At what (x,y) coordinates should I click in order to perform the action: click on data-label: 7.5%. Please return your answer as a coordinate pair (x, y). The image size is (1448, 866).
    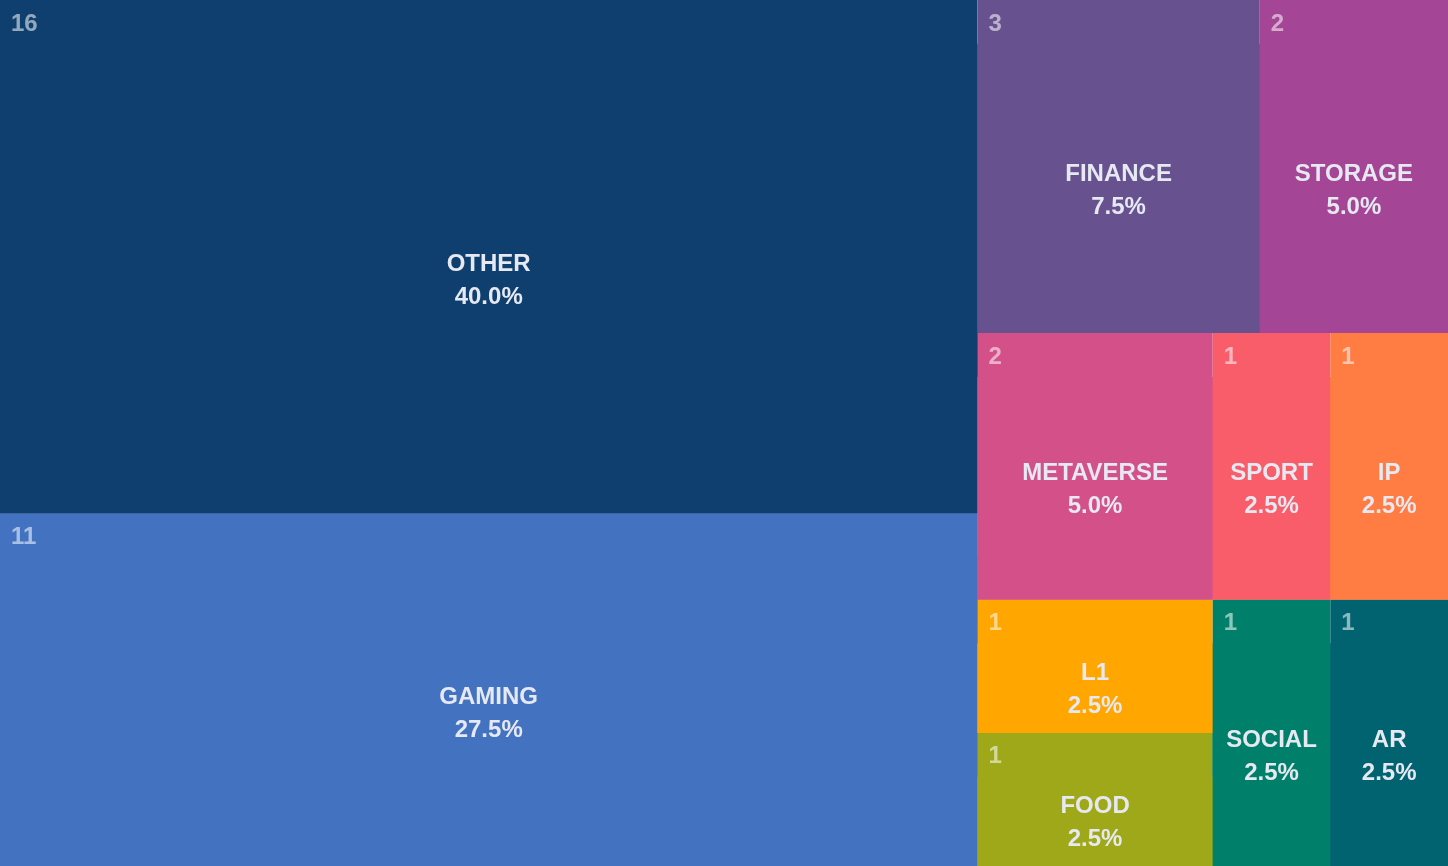
    Looking at the image, I should click on (1118, 205).